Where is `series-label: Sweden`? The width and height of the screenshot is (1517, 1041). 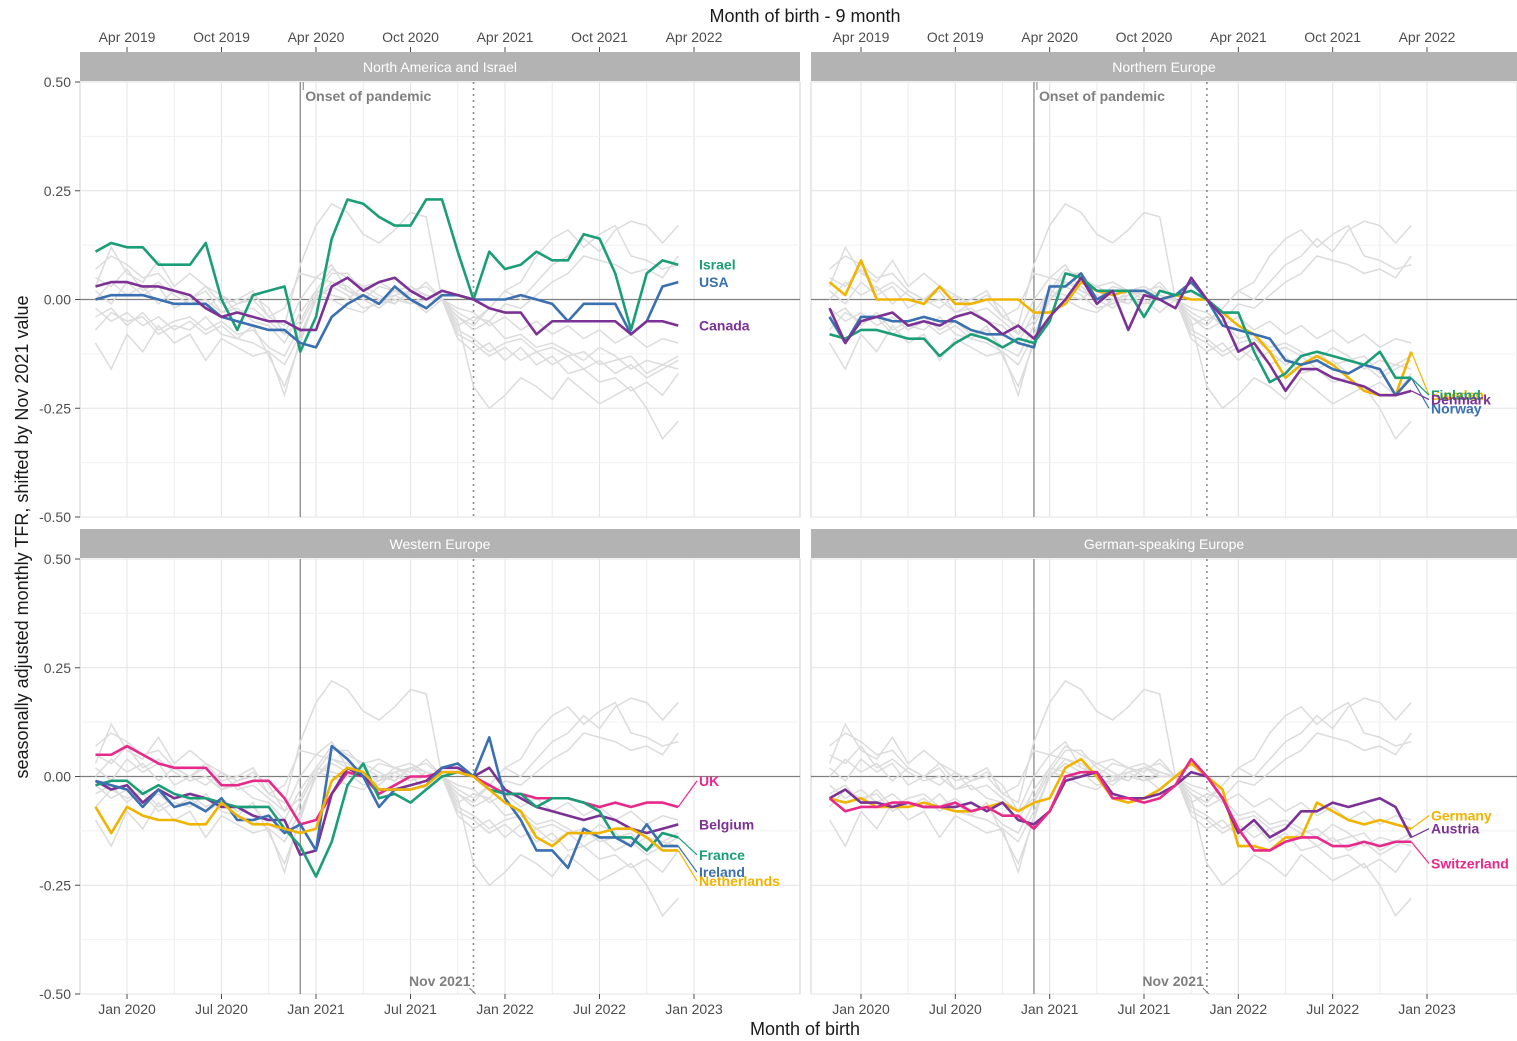
series-label: Sweden is located at coordinates (1457, 395).